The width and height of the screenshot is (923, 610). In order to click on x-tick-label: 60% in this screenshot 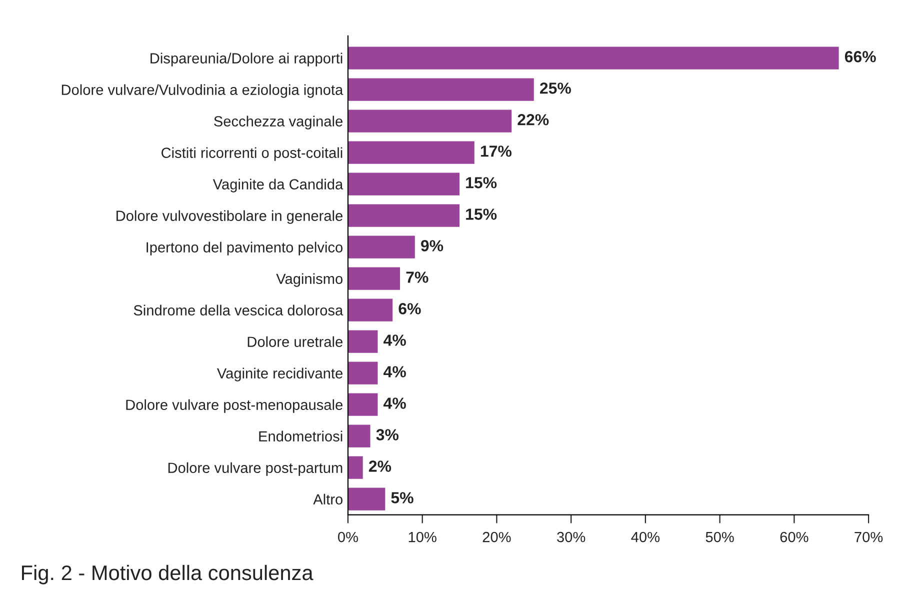, I will do `click(794, 537)`.